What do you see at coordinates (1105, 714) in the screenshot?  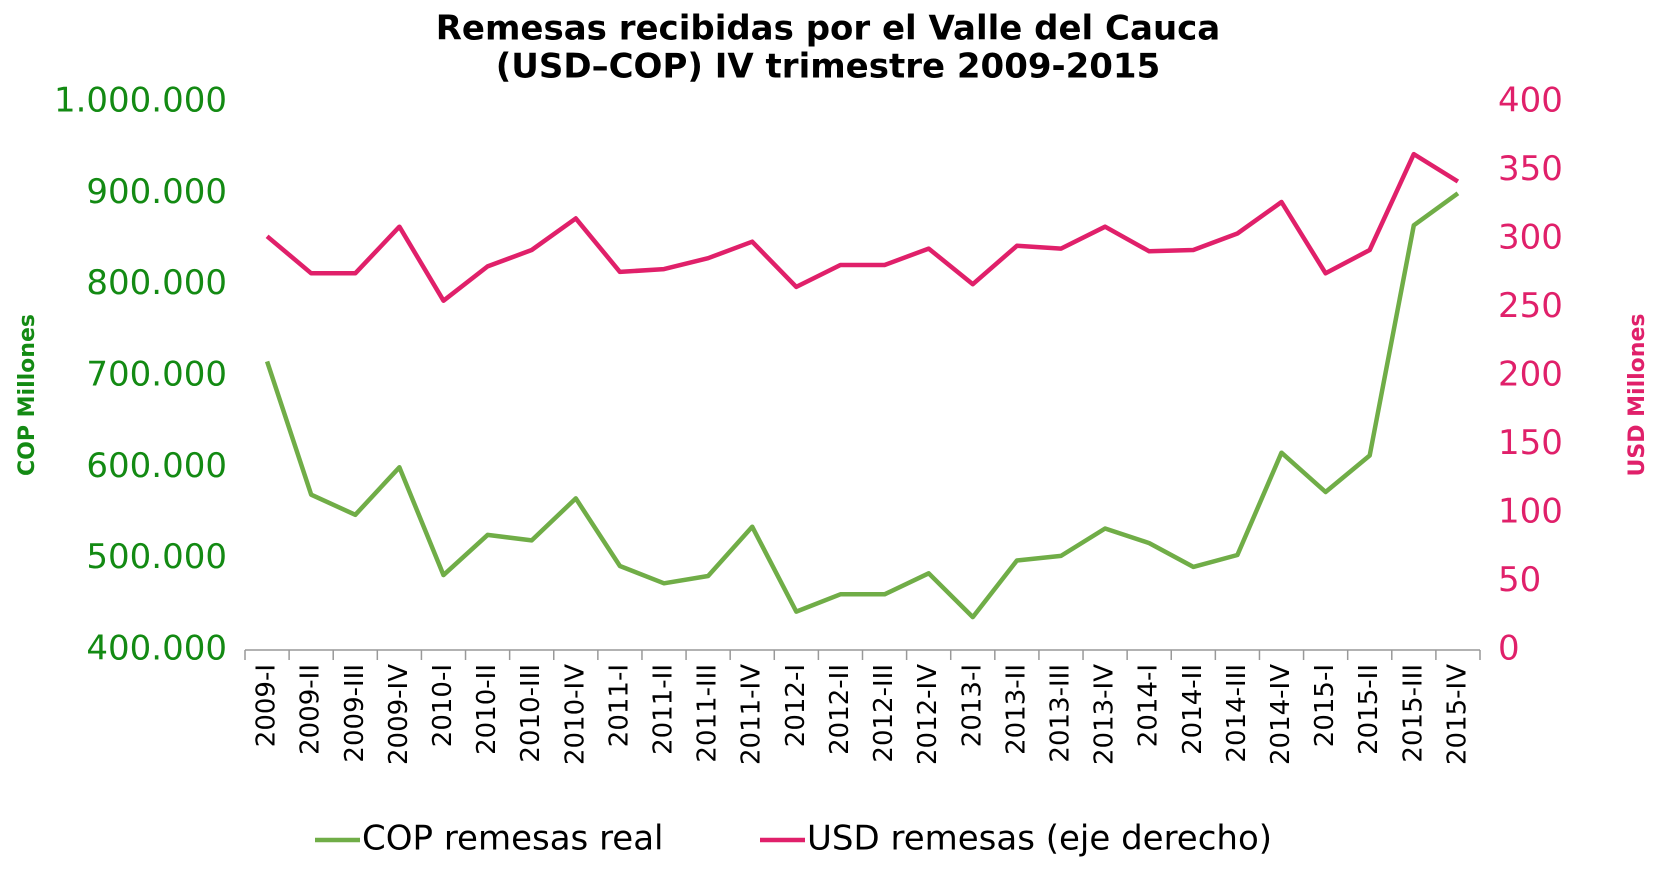 I see `x-tick-label: 2013-IV` at bounding box center [1105, 714].